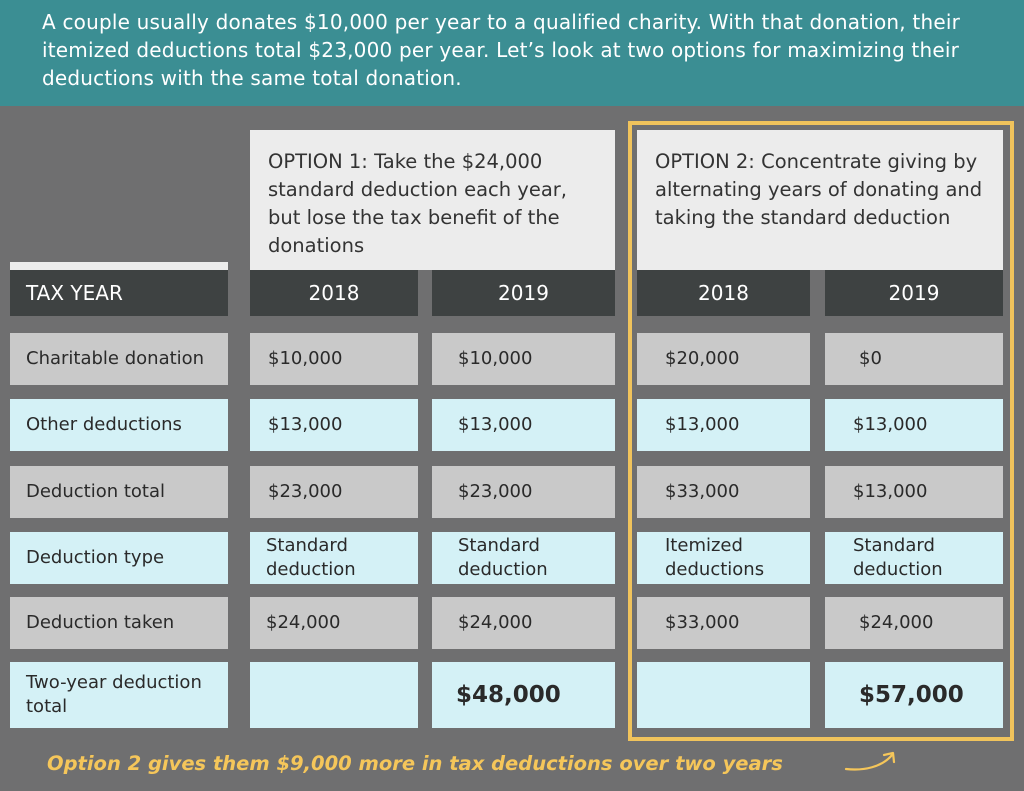  I want to click on cell-opt1-2019-other: $13,000, so click(523, 425).